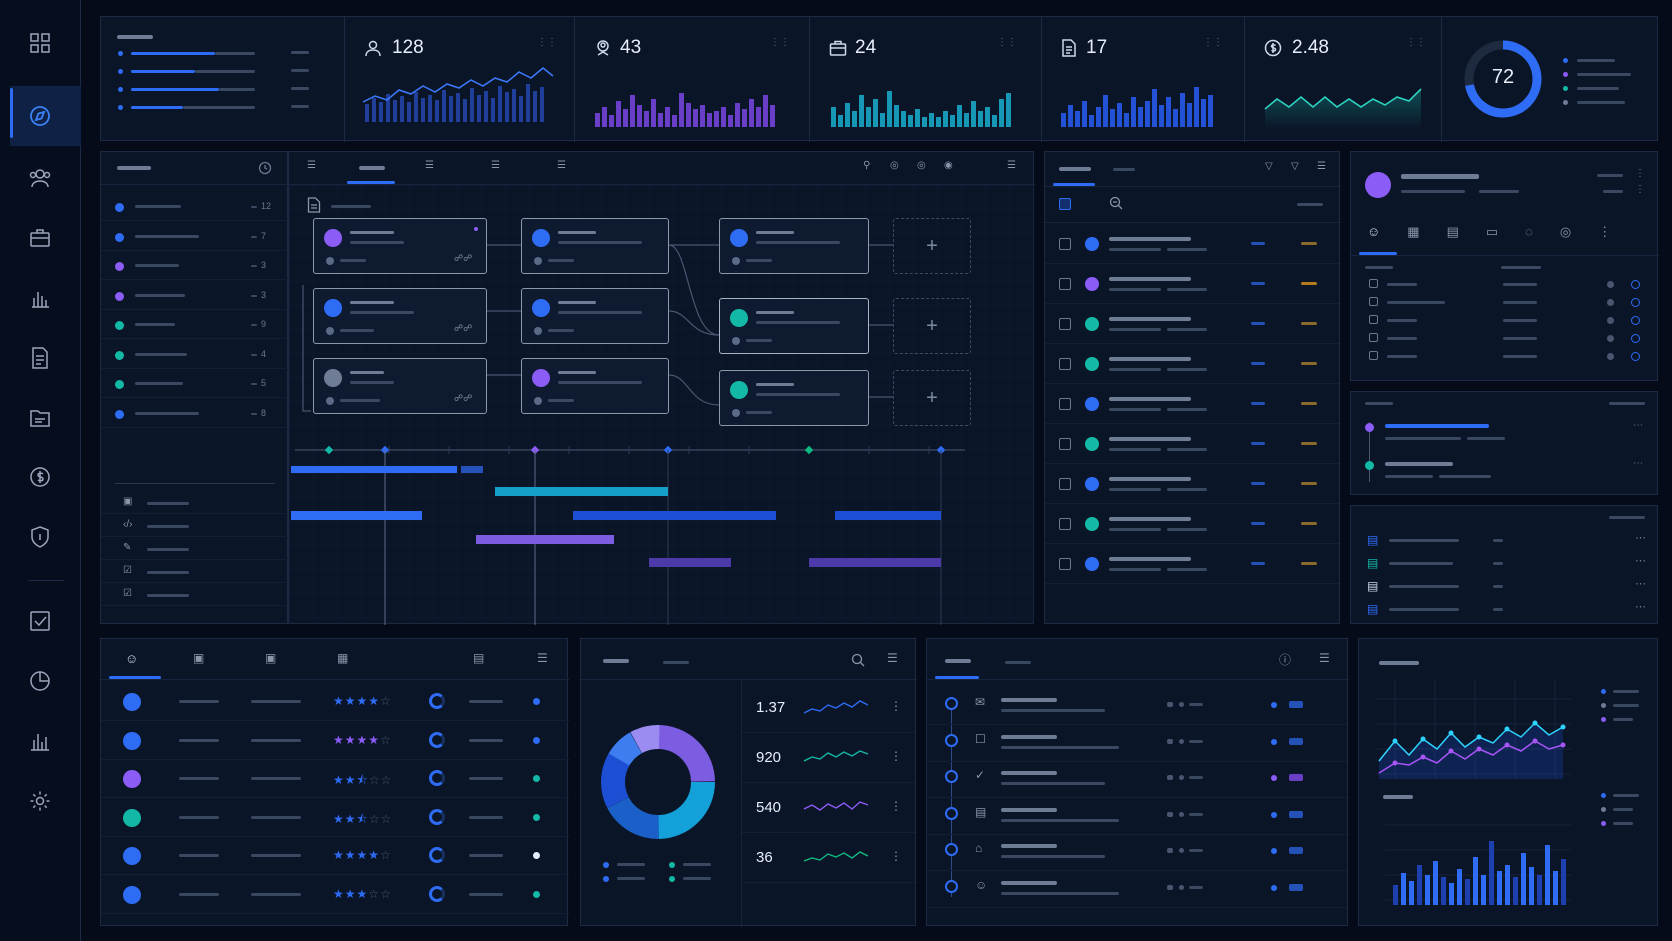  Describe the element at coordinates (195, 324) in the screenshot. I see `list-item: 9` at that location.